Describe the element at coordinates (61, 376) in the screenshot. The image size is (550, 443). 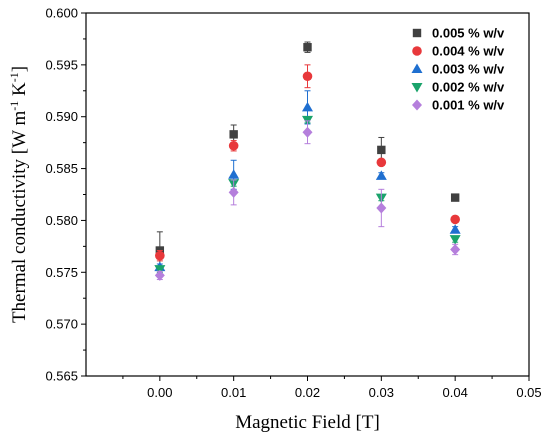
I see `y-tick-label: 0.565` at that location.